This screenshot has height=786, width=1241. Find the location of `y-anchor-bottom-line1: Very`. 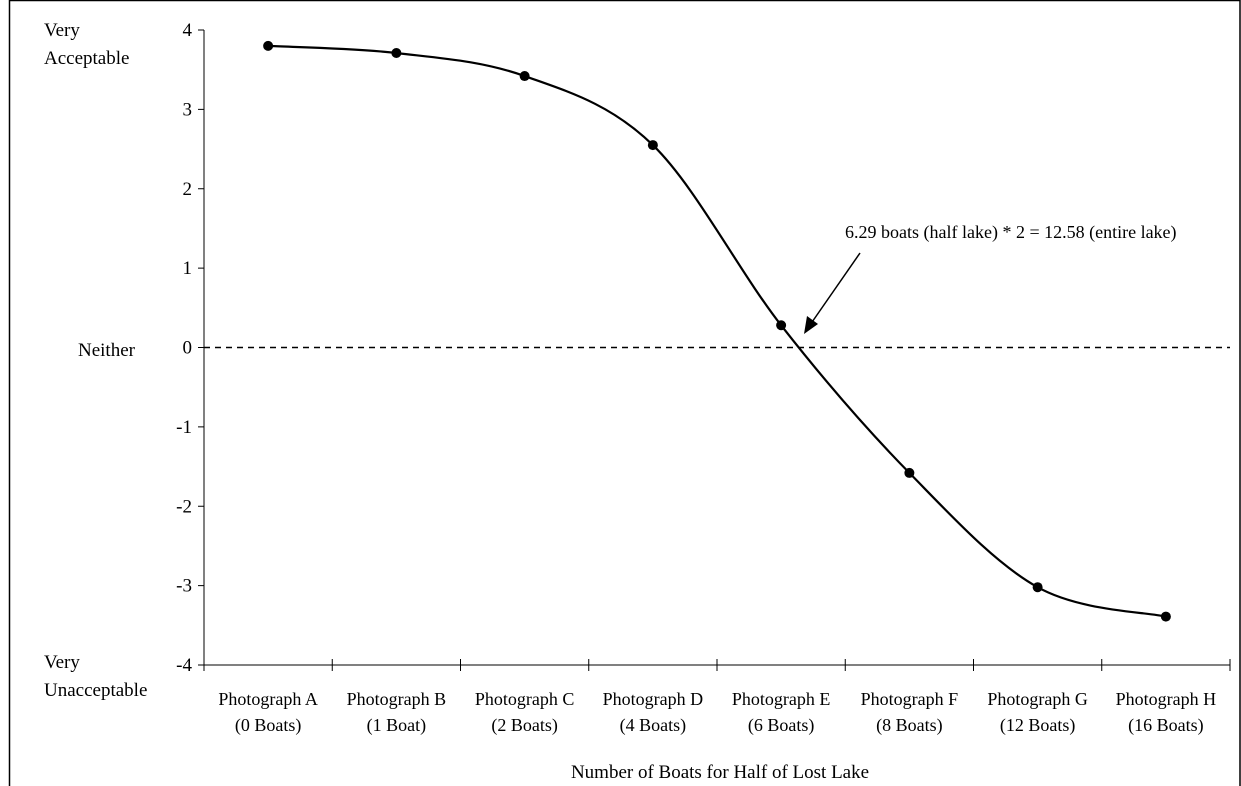

y-anchor-bottom-line1: Very is located at coordinates (62, 662).